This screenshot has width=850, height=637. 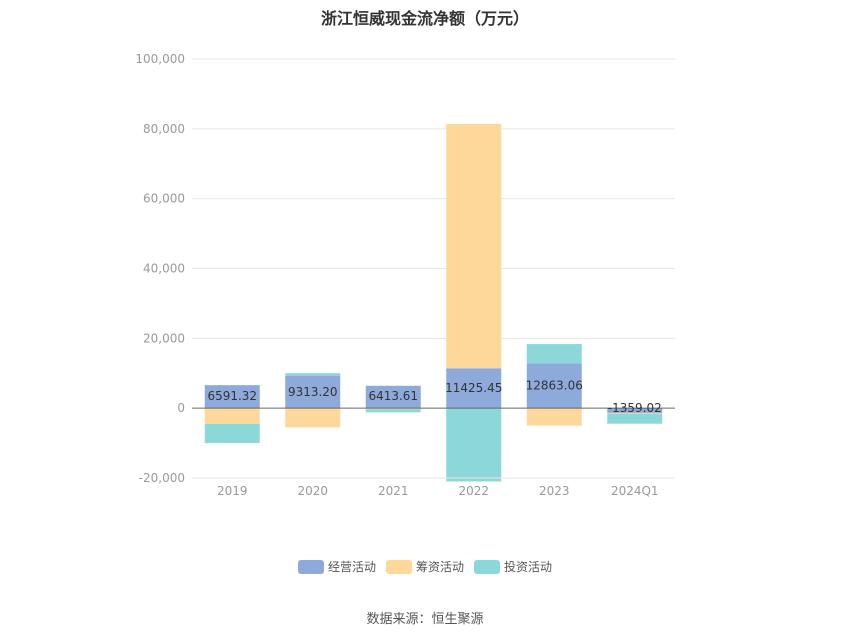 I want to click on x-tick-label: 2019, so click(x=232, y=491).